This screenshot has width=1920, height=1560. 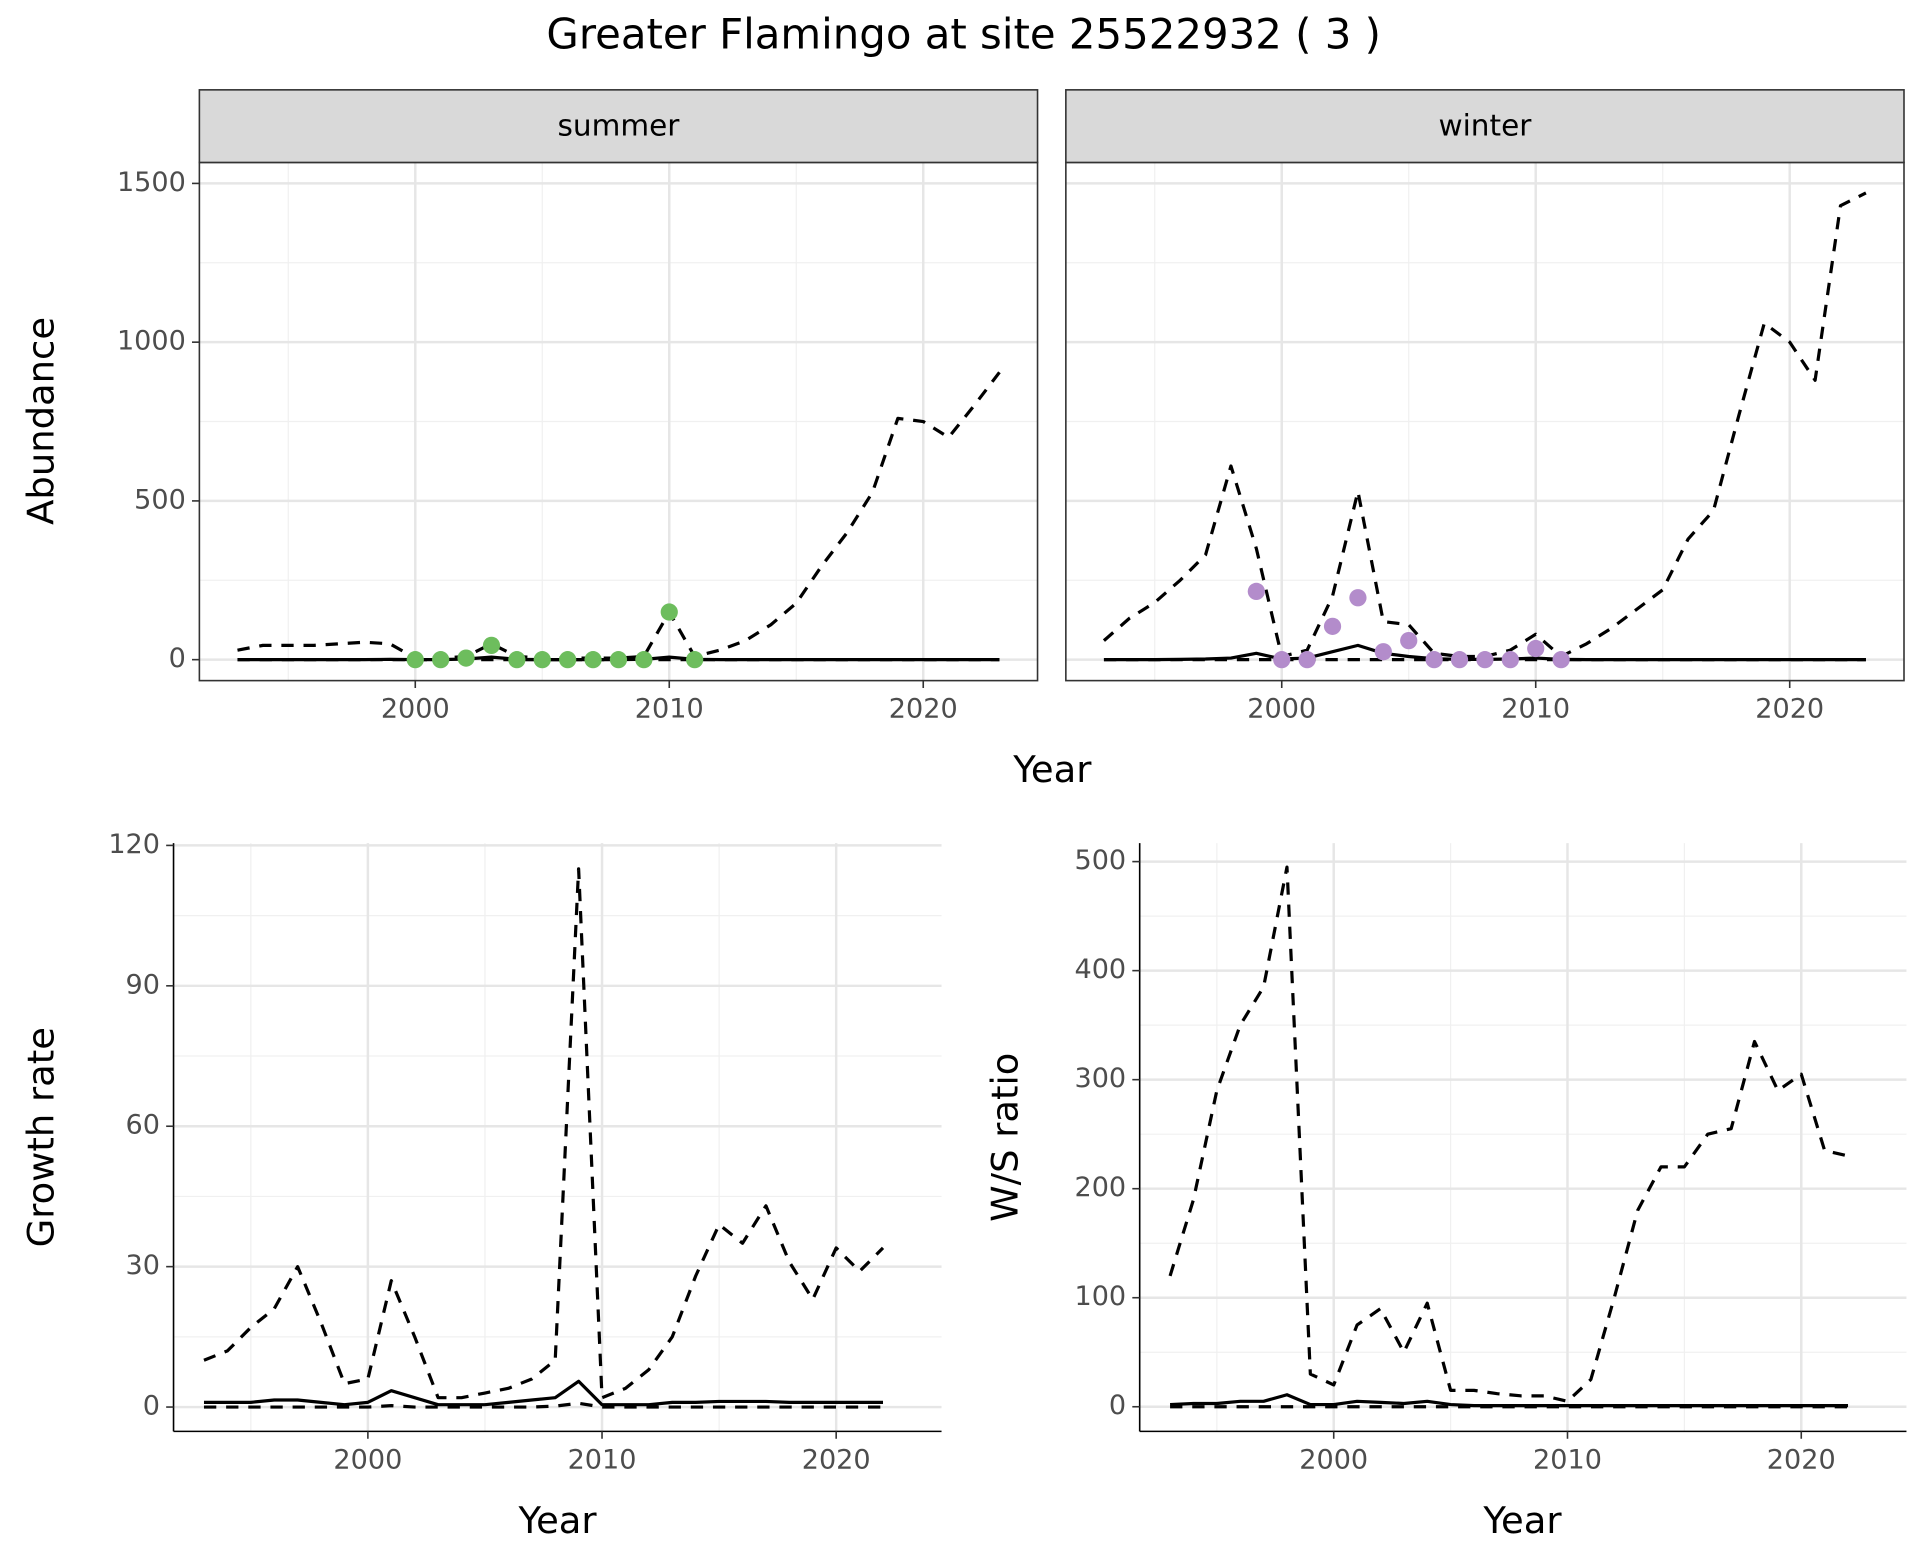 What do you see at coordinates (143, 1265) in the screenshot?
I see `y-tick-label: 30` at bounding box center [143, 1265].